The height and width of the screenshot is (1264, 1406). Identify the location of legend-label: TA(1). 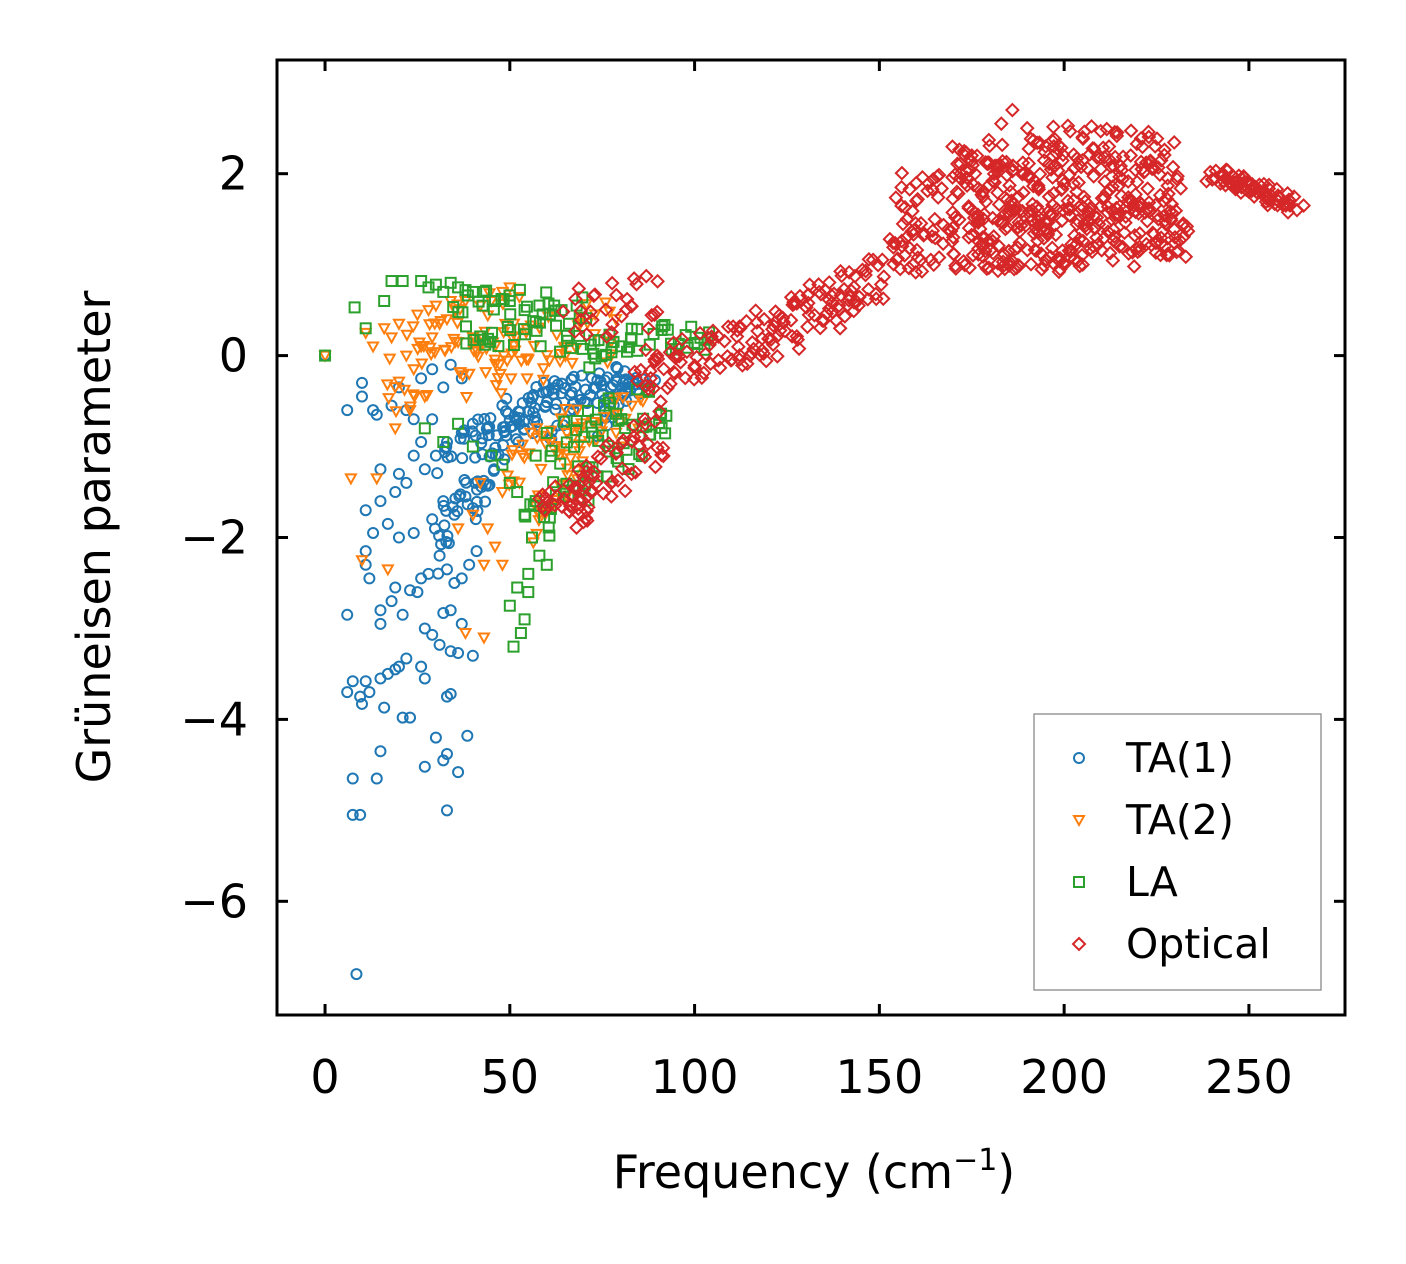
(1179, 758).